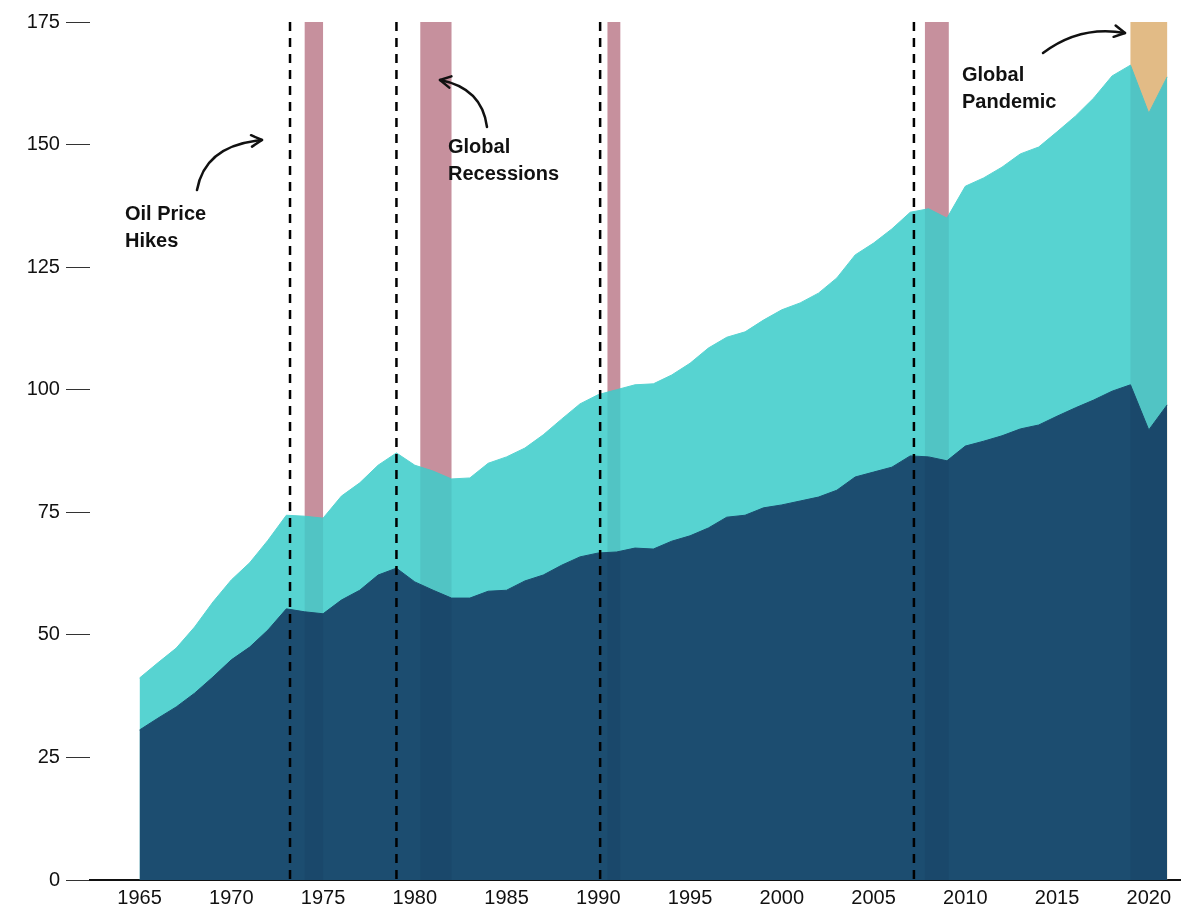 Image resolution: width=1191 pixels, height=923 pixels. Describe the element at coordinates (506, 896) in the screenshot. I see `x-tick-label: 1985` at that location.